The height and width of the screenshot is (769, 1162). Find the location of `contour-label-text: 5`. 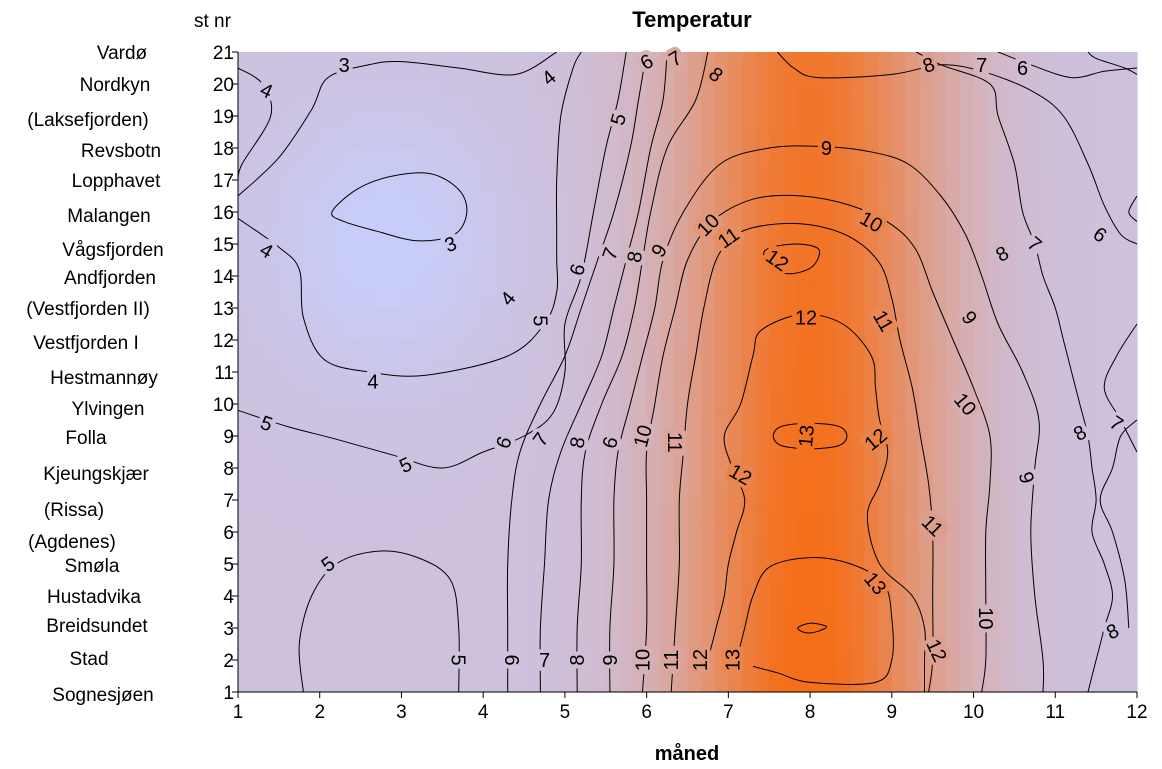

contour-label-text: 5 is located at coordinates (619, 119).